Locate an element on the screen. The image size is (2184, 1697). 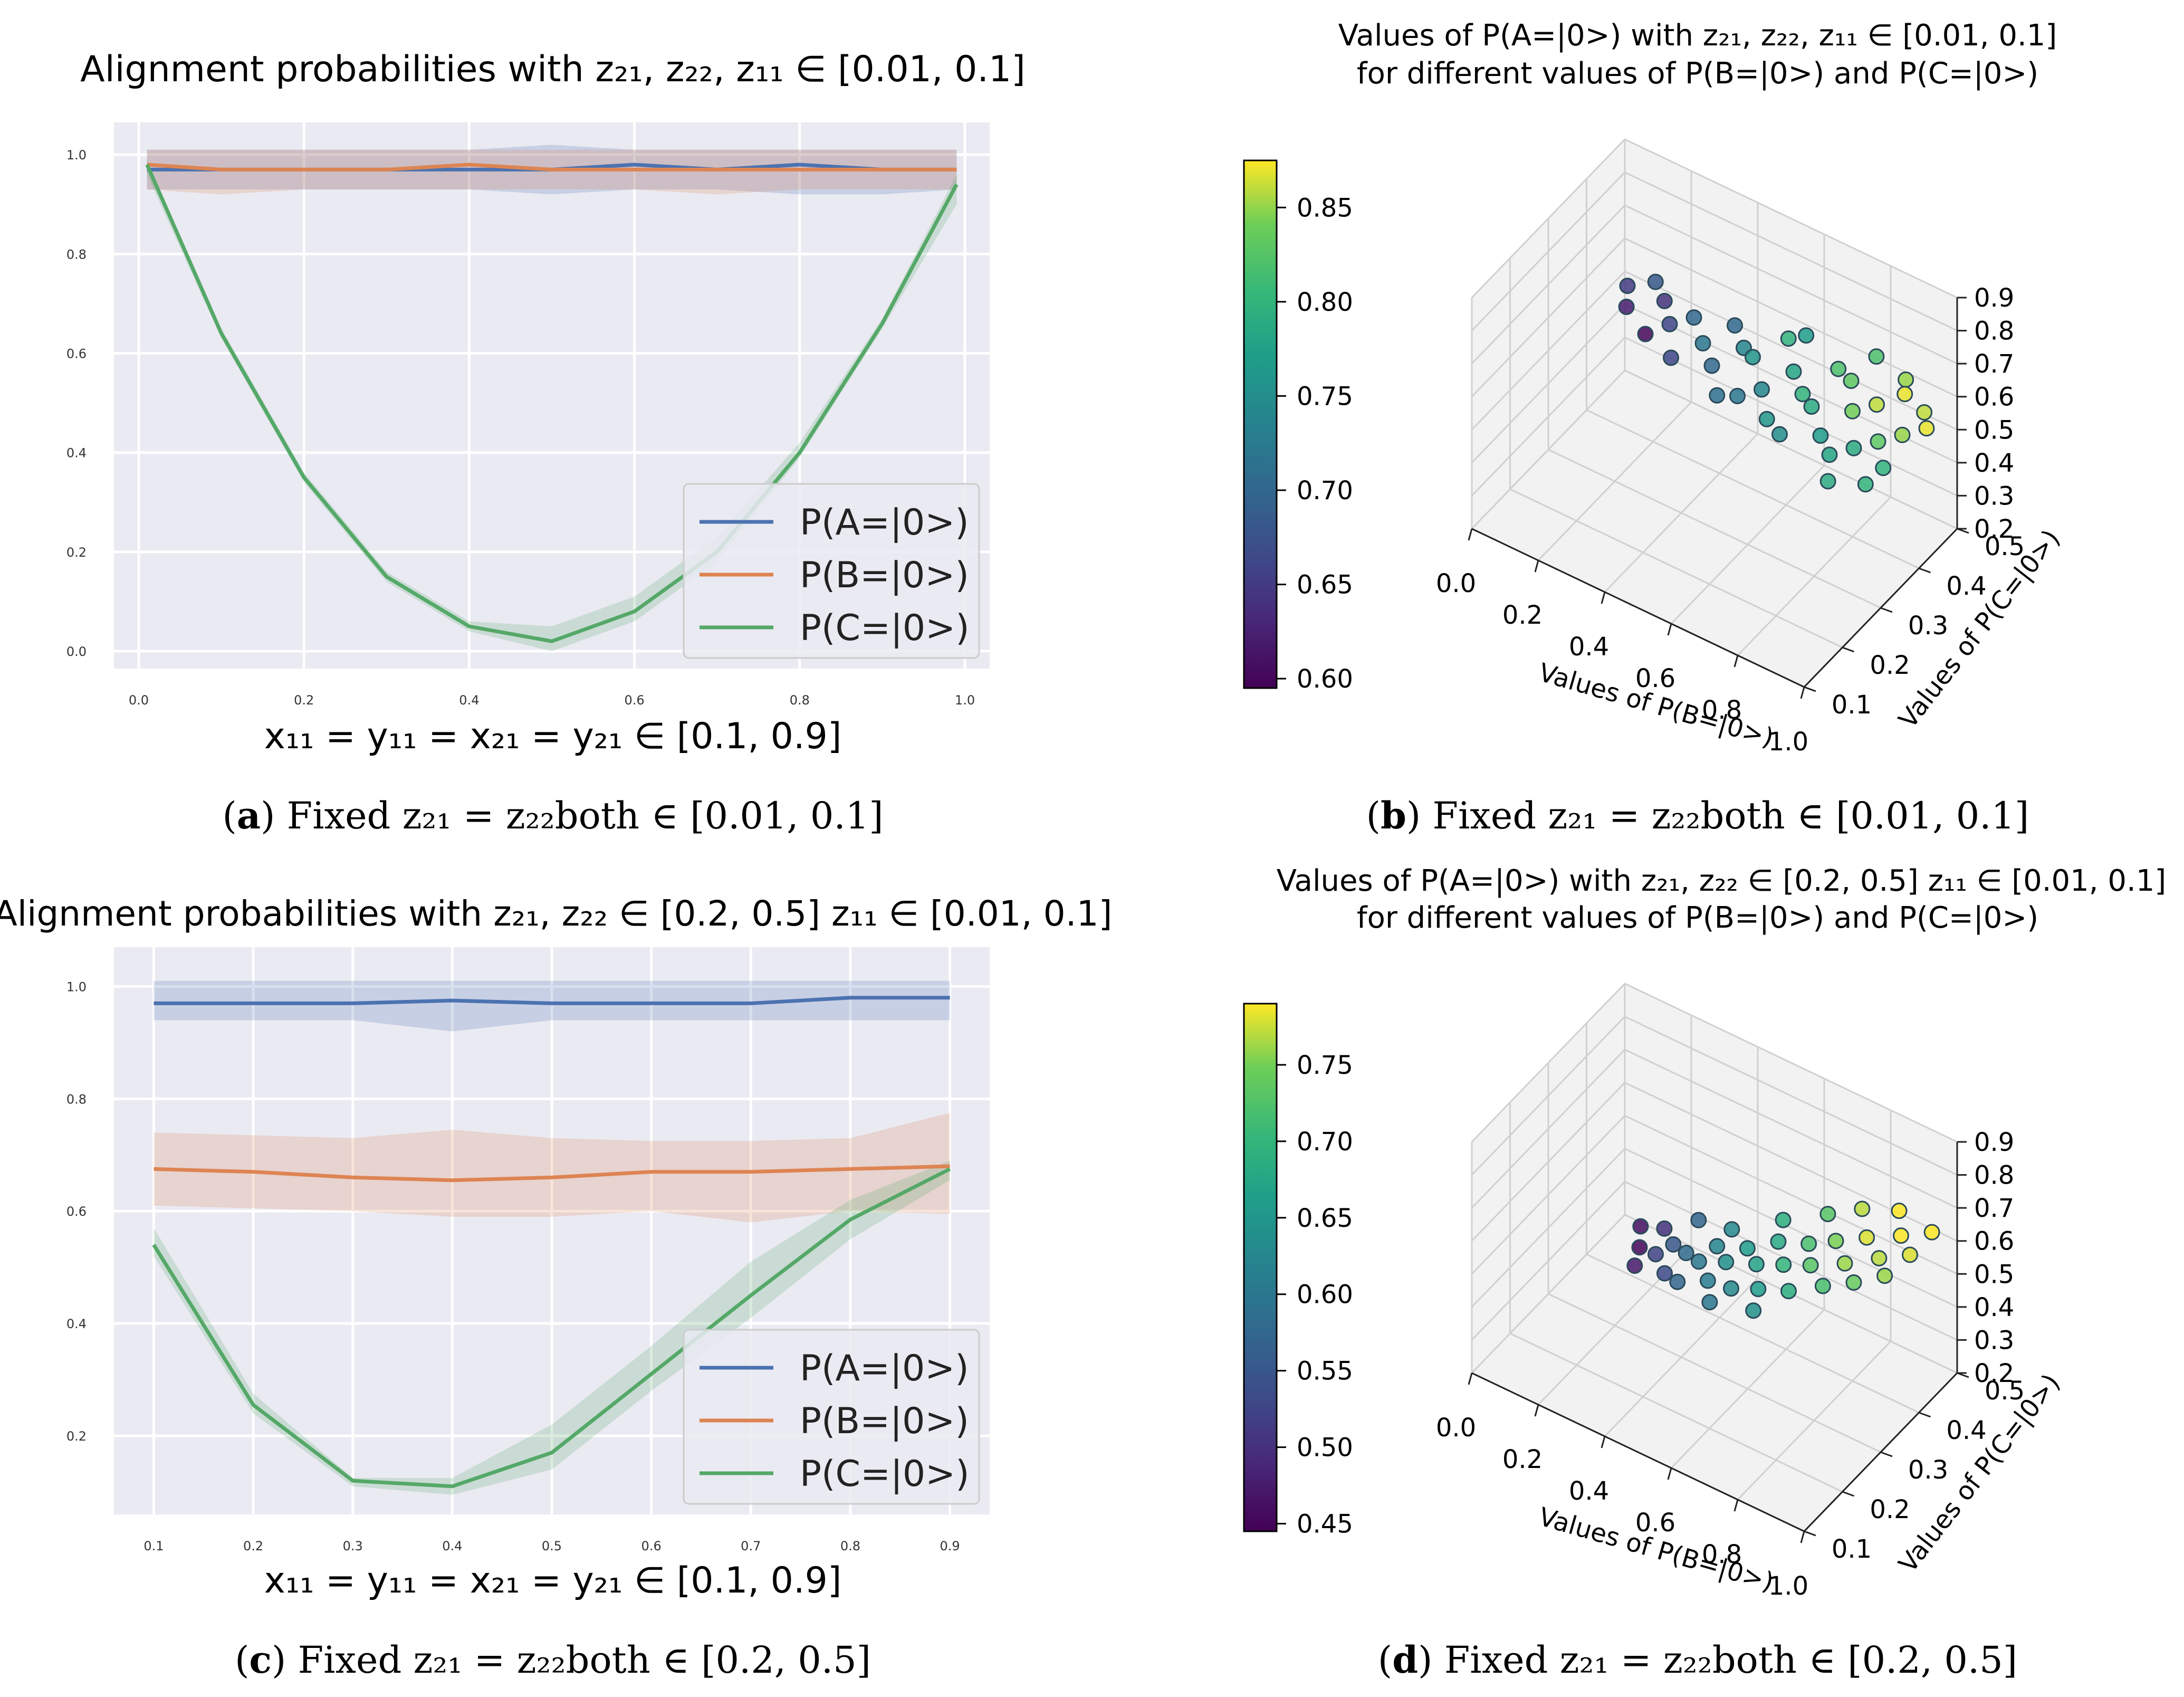
b-xtick-label: 0.4 is located at coordinates (1589, 647).